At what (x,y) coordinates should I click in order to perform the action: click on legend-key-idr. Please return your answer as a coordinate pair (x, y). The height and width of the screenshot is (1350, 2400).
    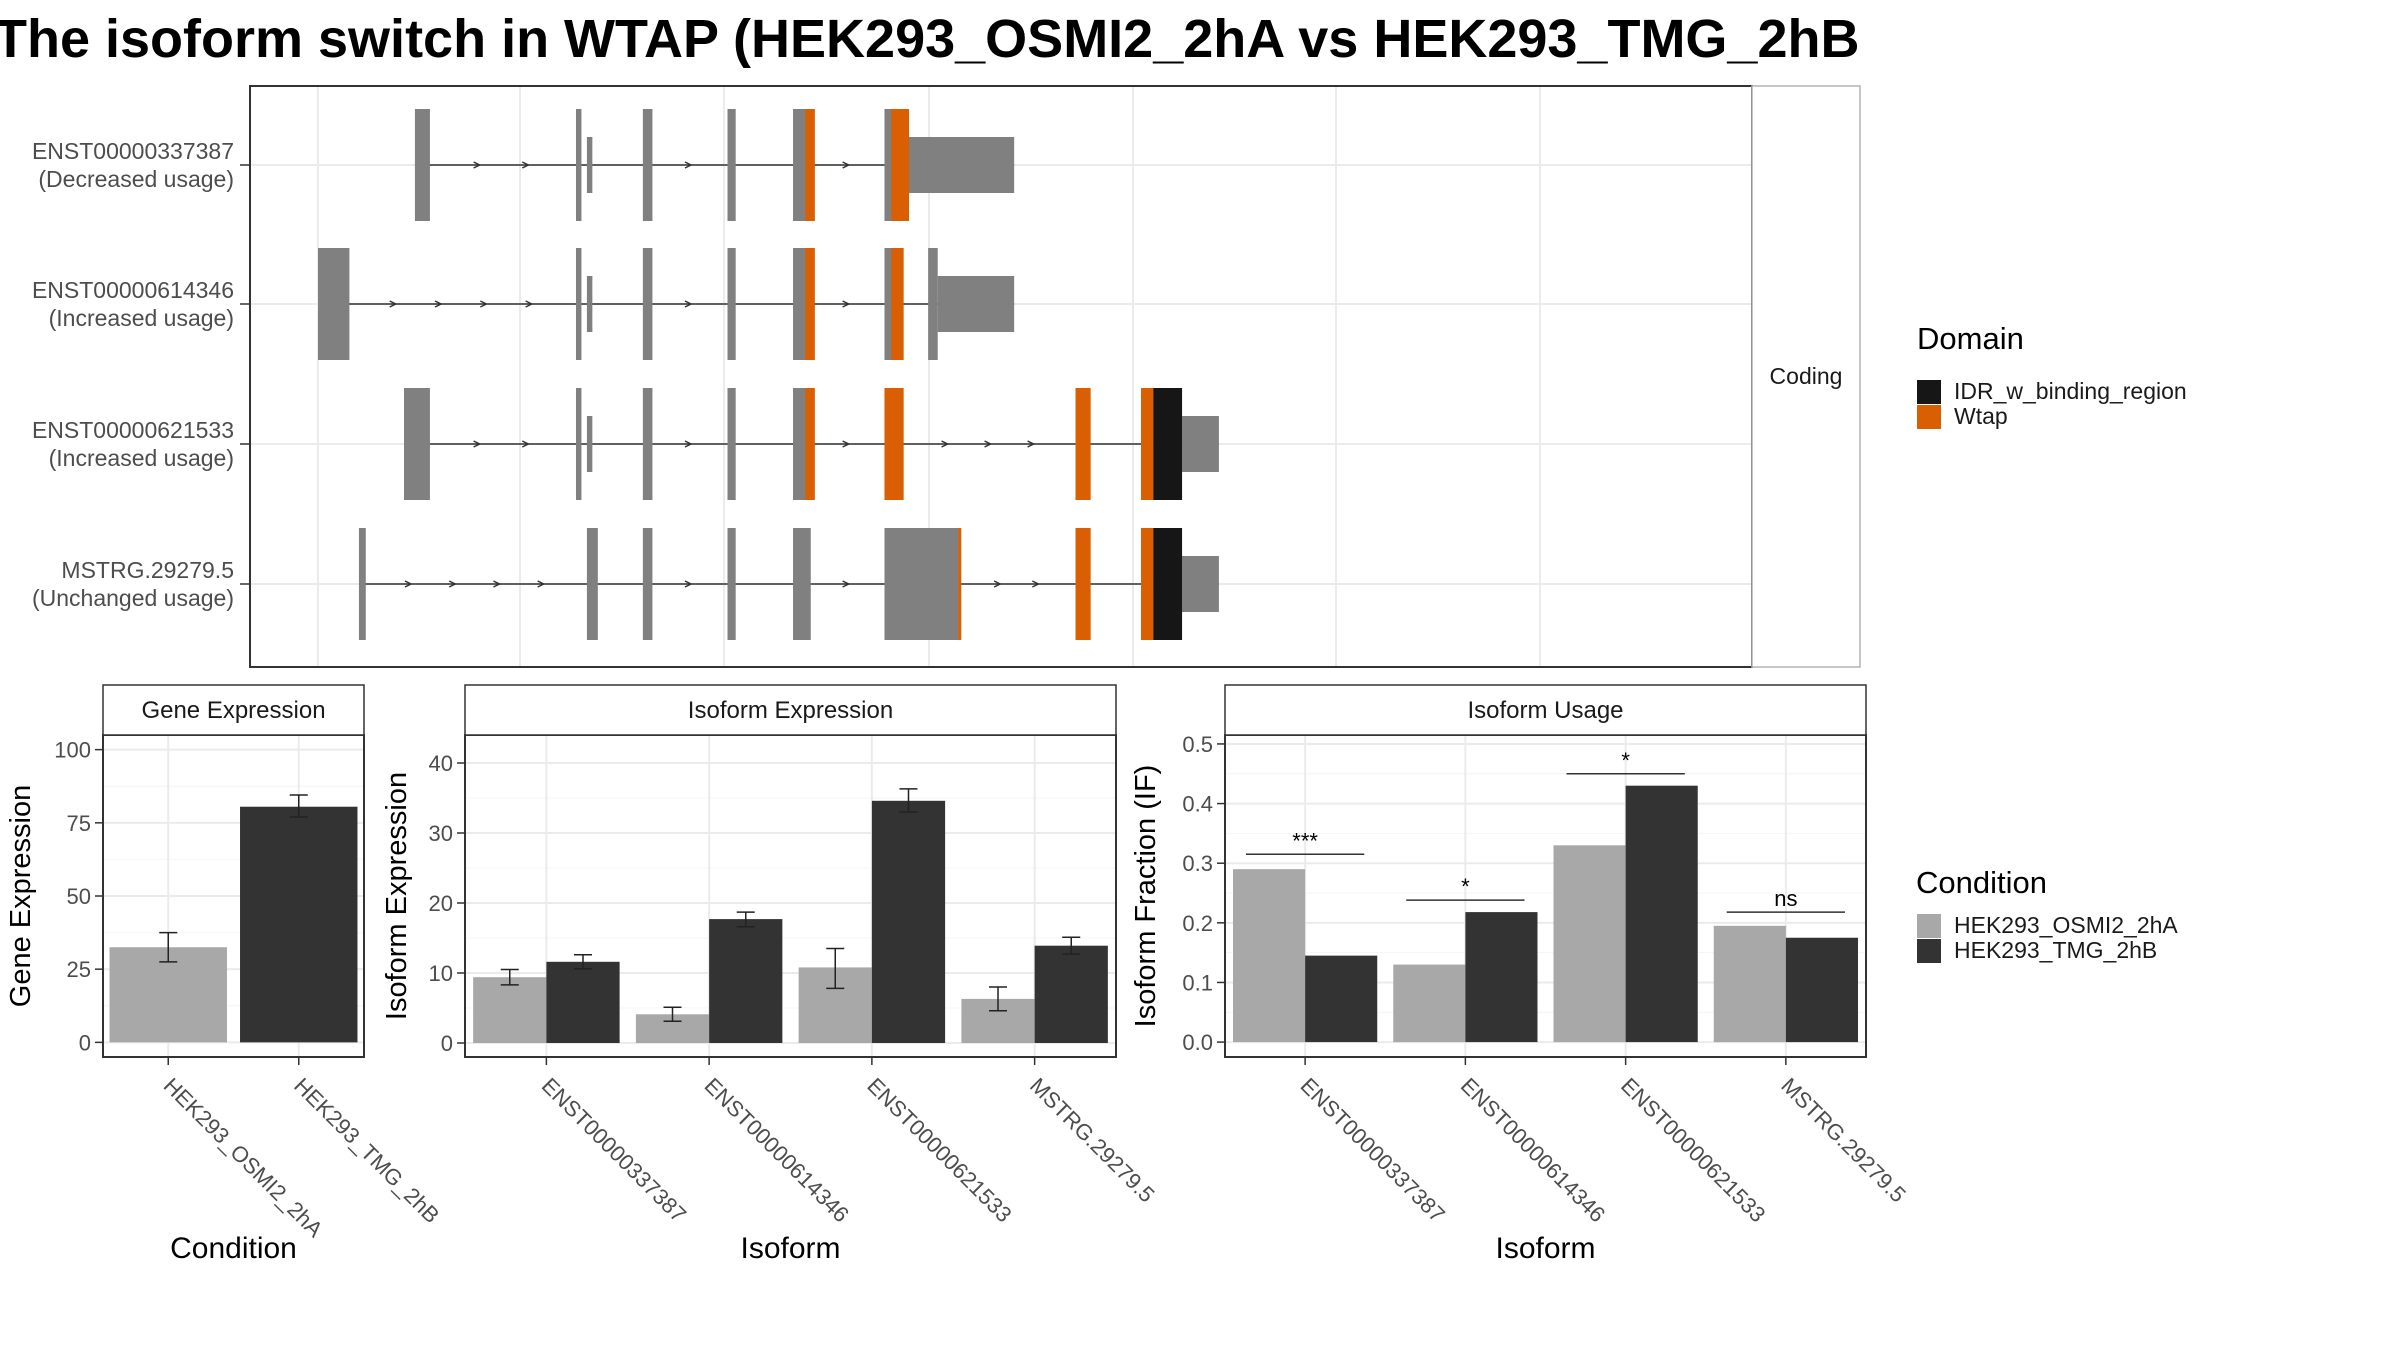
    Looking at the image, I should click on (1929, 392).